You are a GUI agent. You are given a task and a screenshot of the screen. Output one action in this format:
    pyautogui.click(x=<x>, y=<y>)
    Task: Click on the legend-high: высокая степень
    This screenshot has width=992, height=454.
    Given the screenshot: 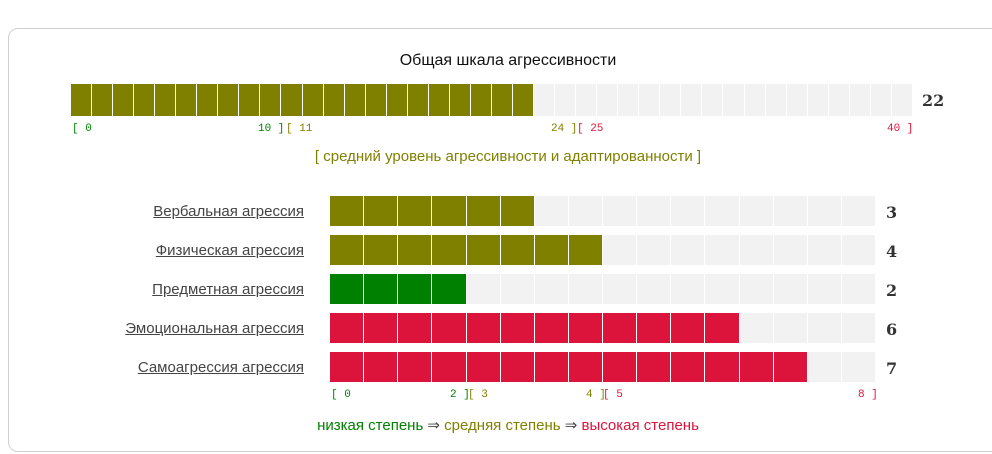 What is the action you would take?
    pyautogui.click(x=640, y=425)
    